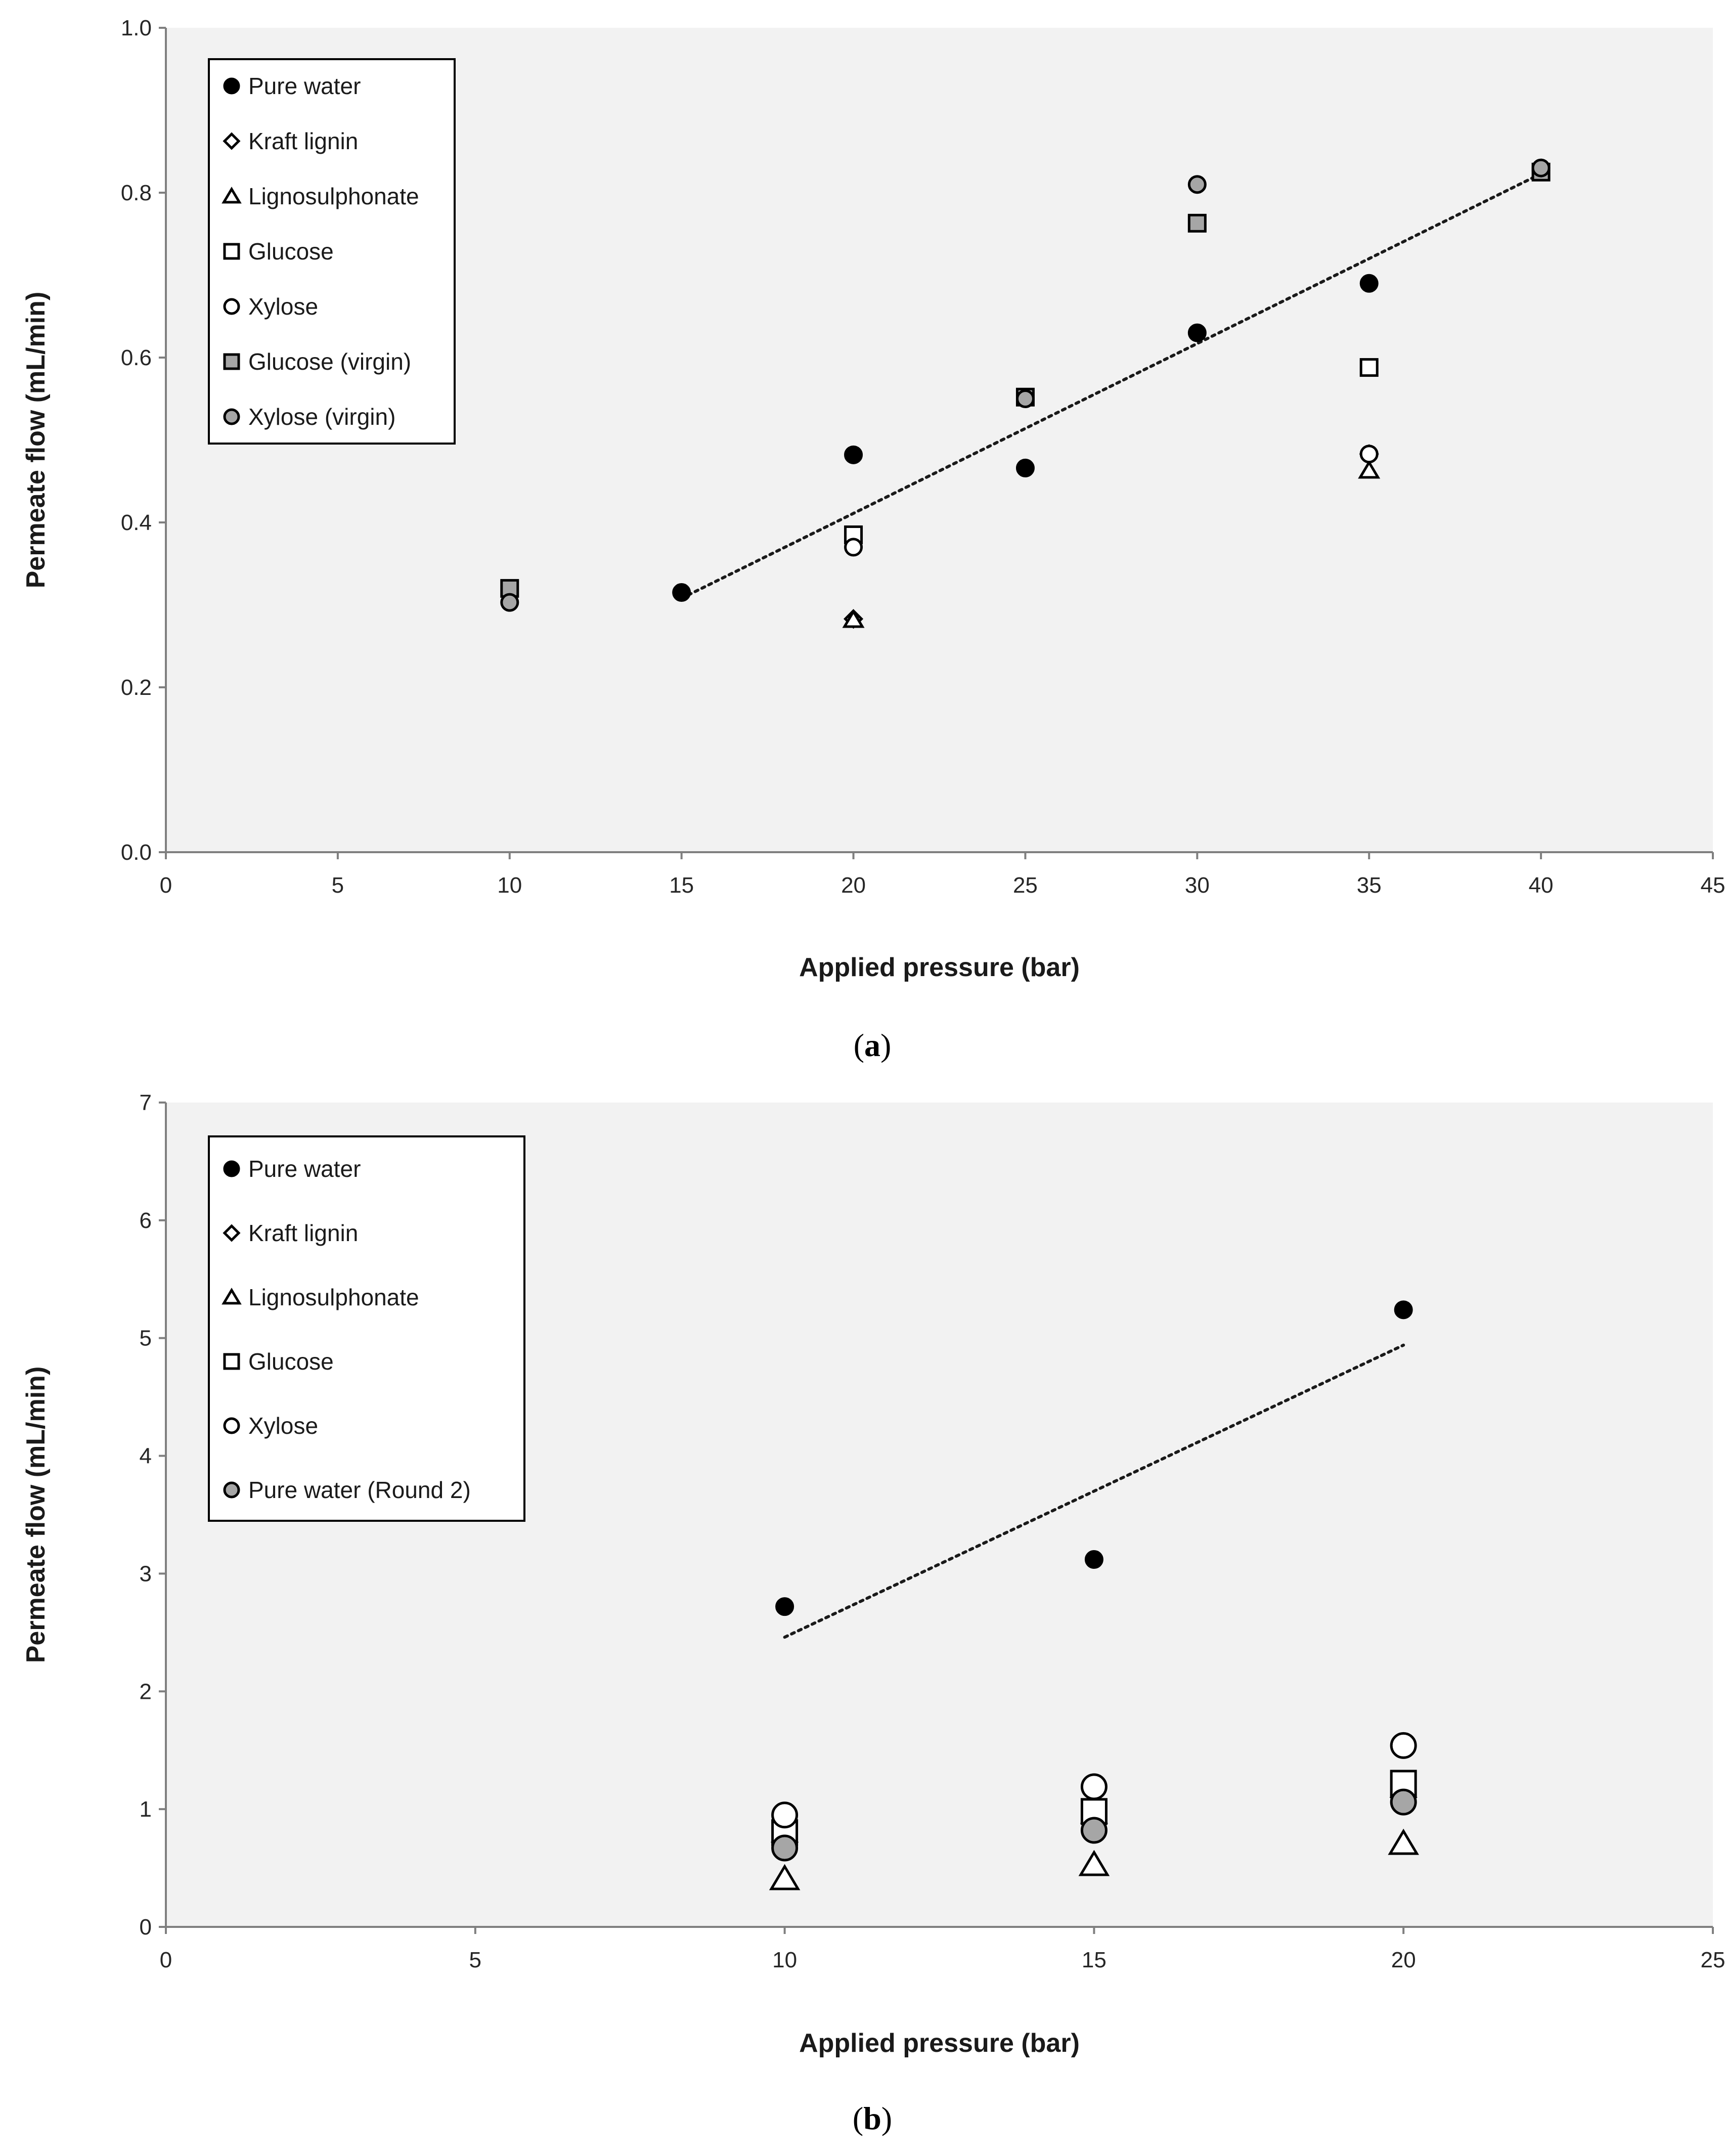 The height and width of the screenshot is (2156, 1725). I want to click on y-tick-label: 3, so click(146, 1574).